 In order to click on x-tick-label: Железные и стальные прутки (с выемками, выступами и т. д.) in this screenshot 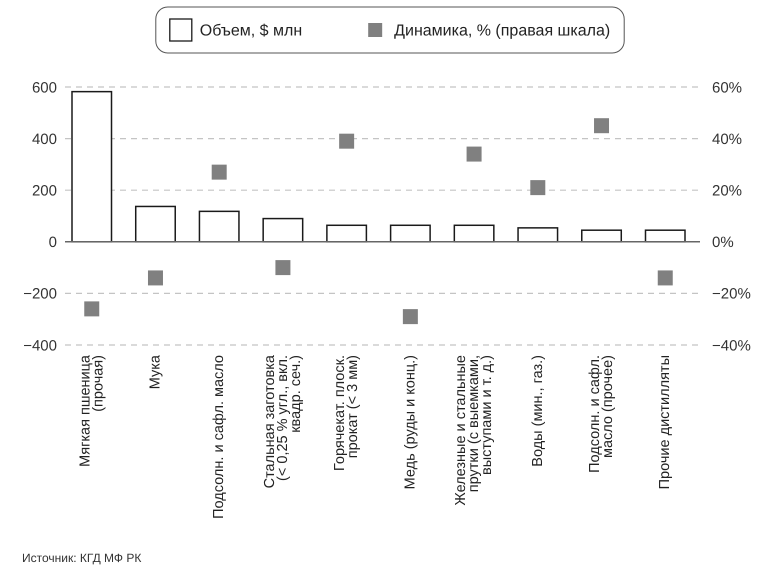, I will do `click(474, 430)`.